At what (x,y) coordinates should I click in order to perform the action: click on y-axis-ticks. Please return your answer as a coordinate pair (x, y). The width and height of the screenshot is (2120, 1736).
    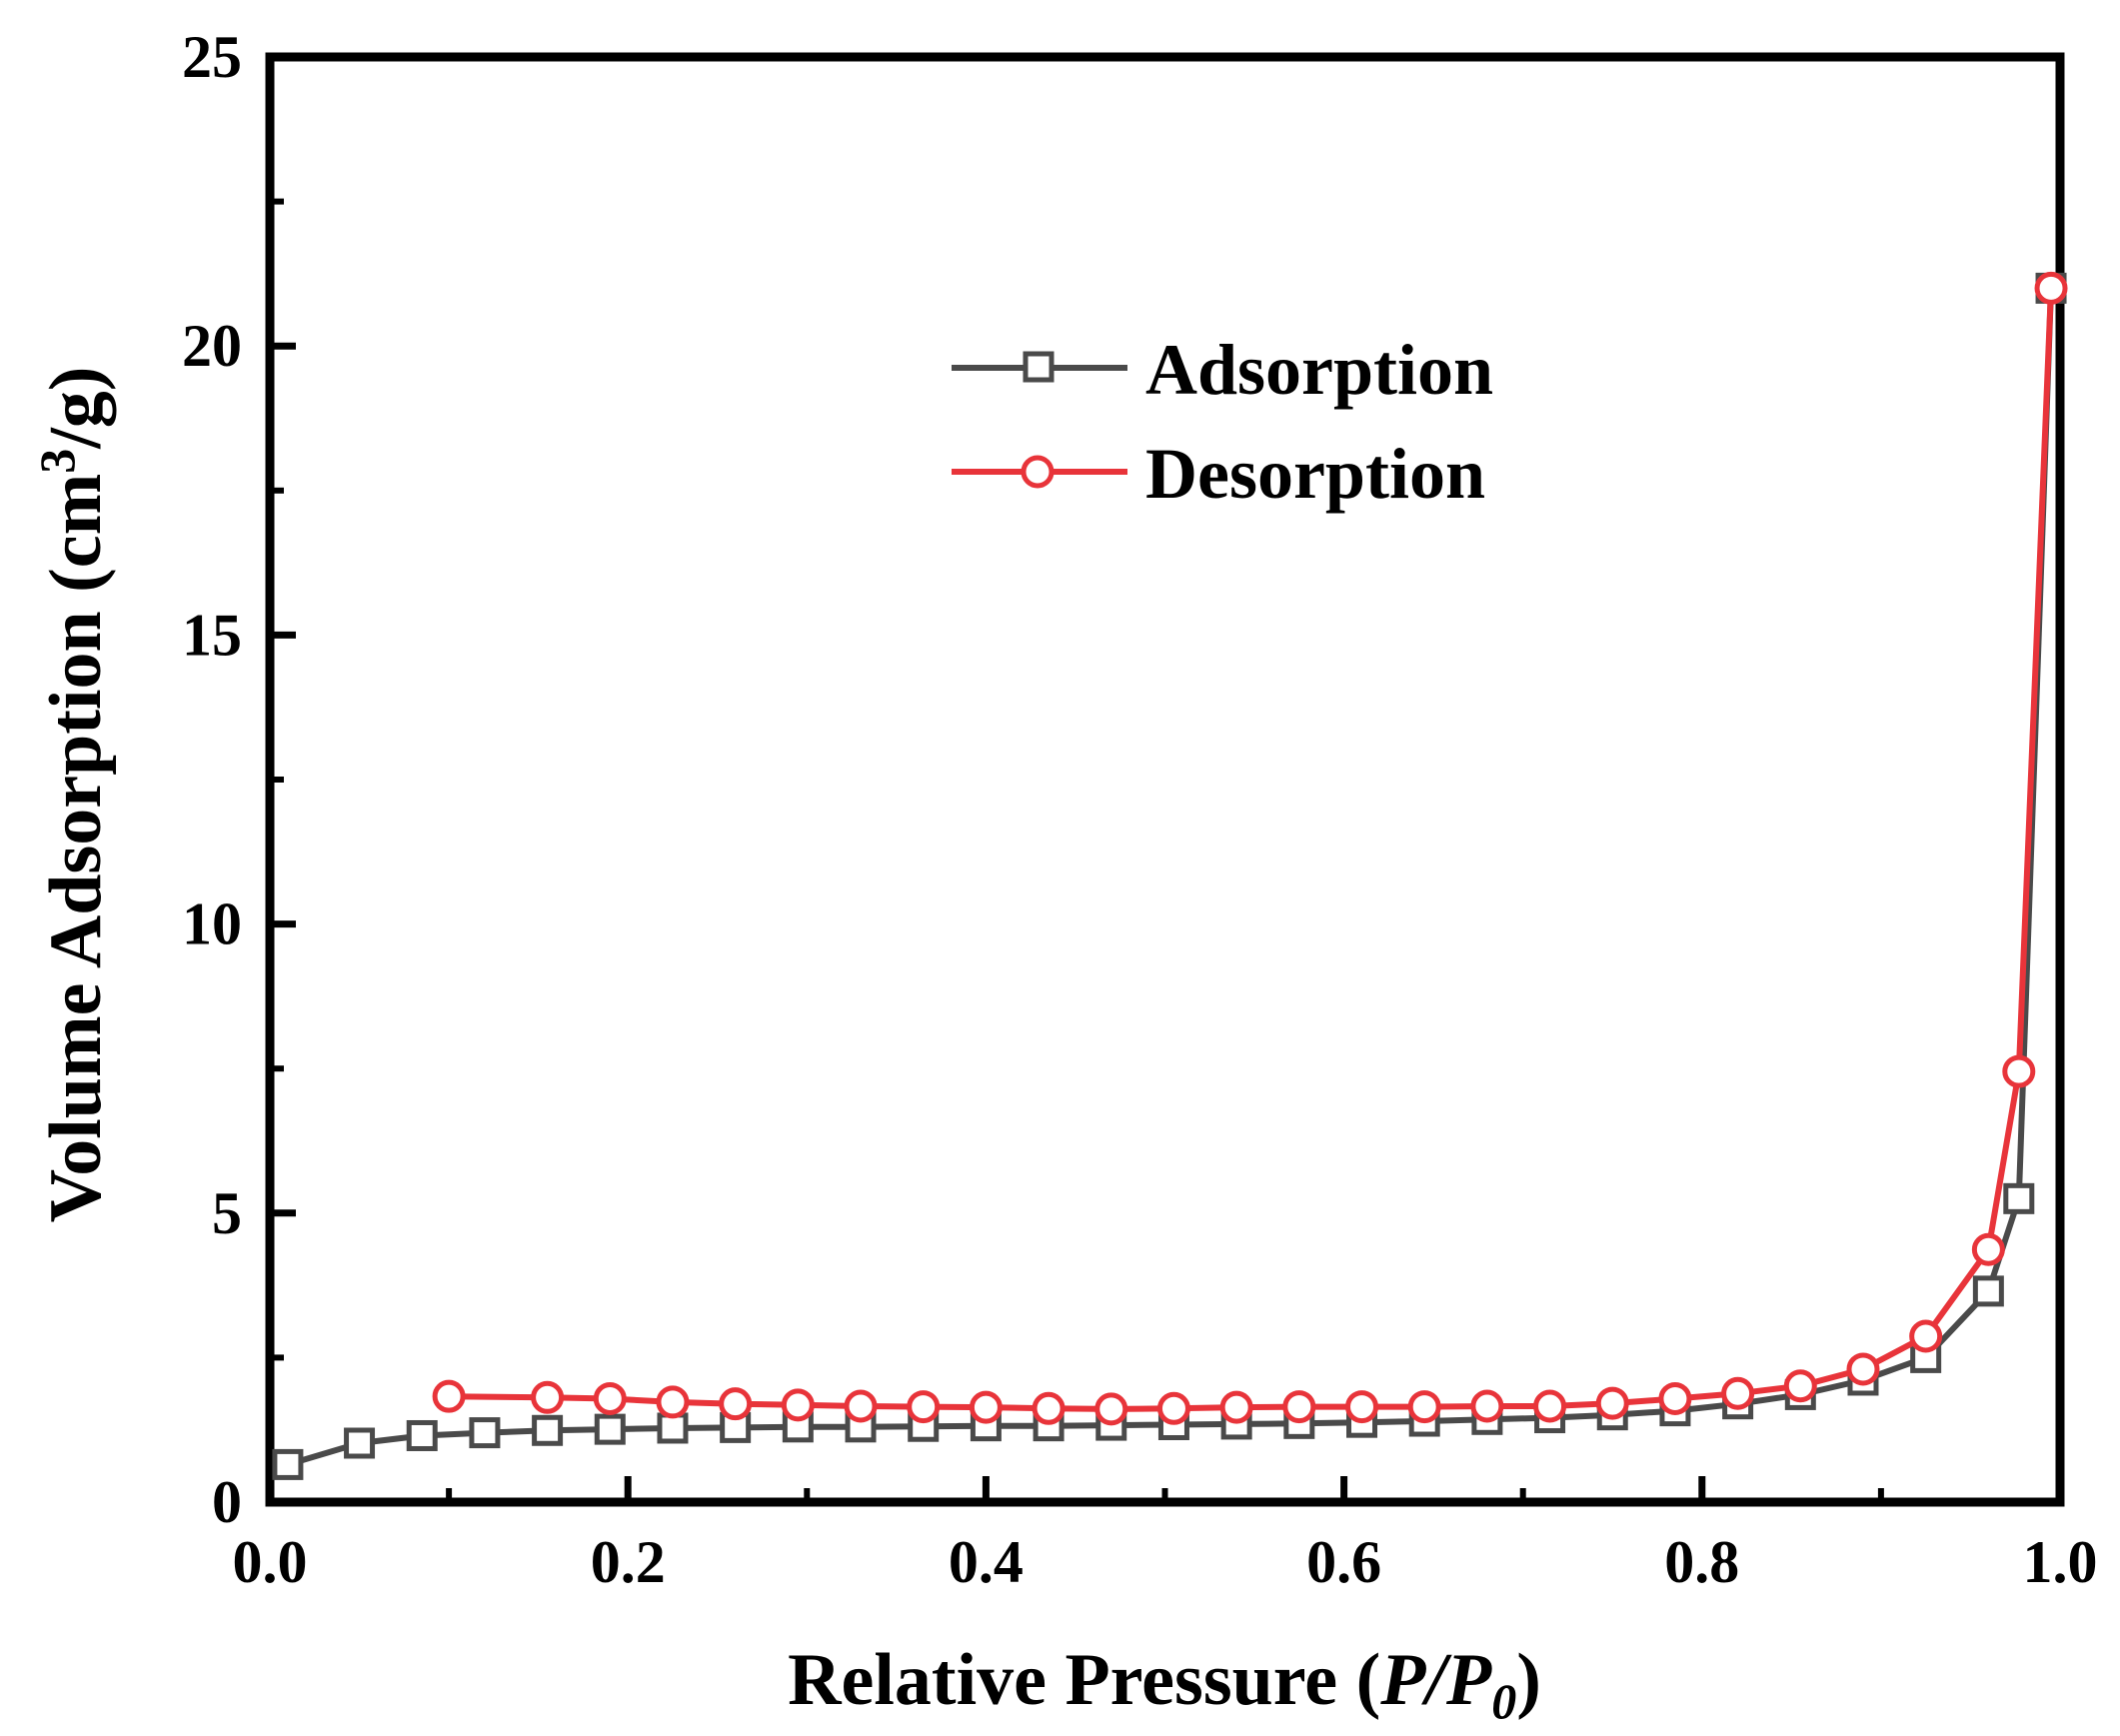
    Looking at the image, I should click on (283, 779).